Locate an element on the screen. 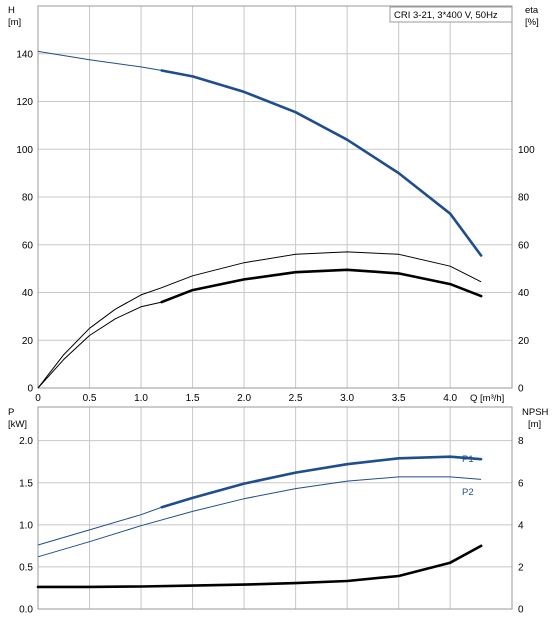  efficiency-axis-label: eta is located at coordinates (532, 10).